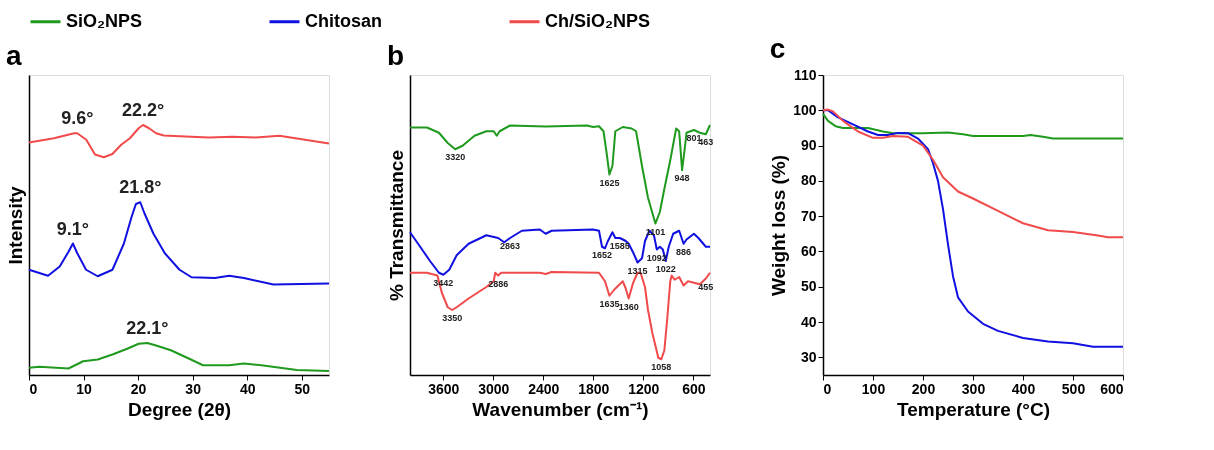  Describe the element at coordinates (973, 388) in the screenshot. I see `x-tick-label: 300` at that location.